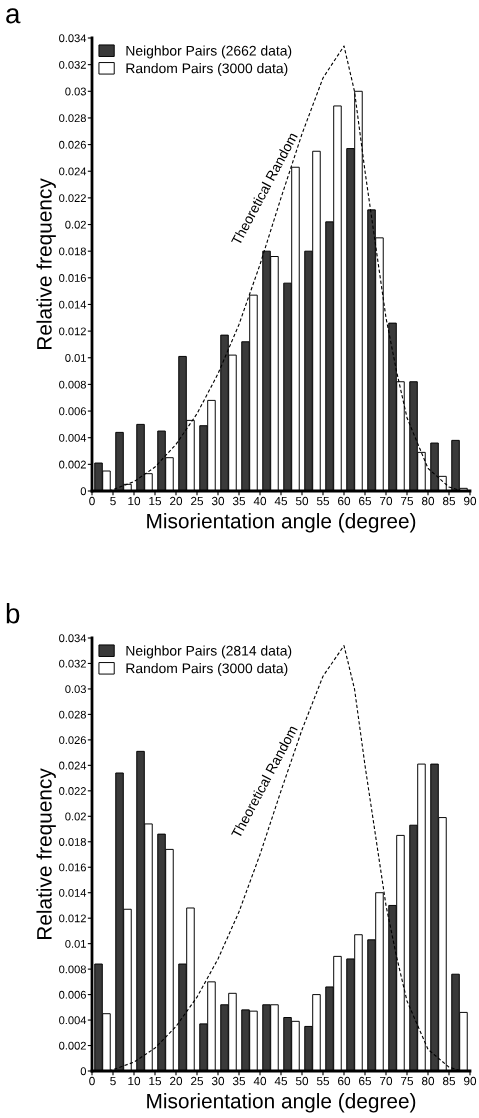  What do you see at coordinates (13, 16) in the screenshot?
I see `text: a` at bounding box center [13, 16].